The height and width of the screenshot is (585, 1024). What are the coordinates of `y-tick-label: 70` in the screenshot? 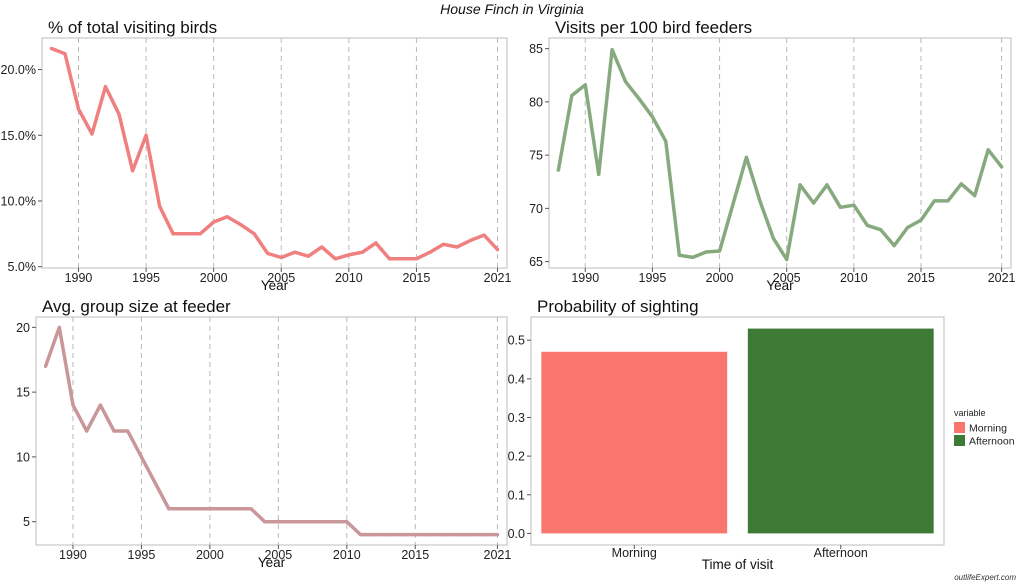 It's located at (536, 209).